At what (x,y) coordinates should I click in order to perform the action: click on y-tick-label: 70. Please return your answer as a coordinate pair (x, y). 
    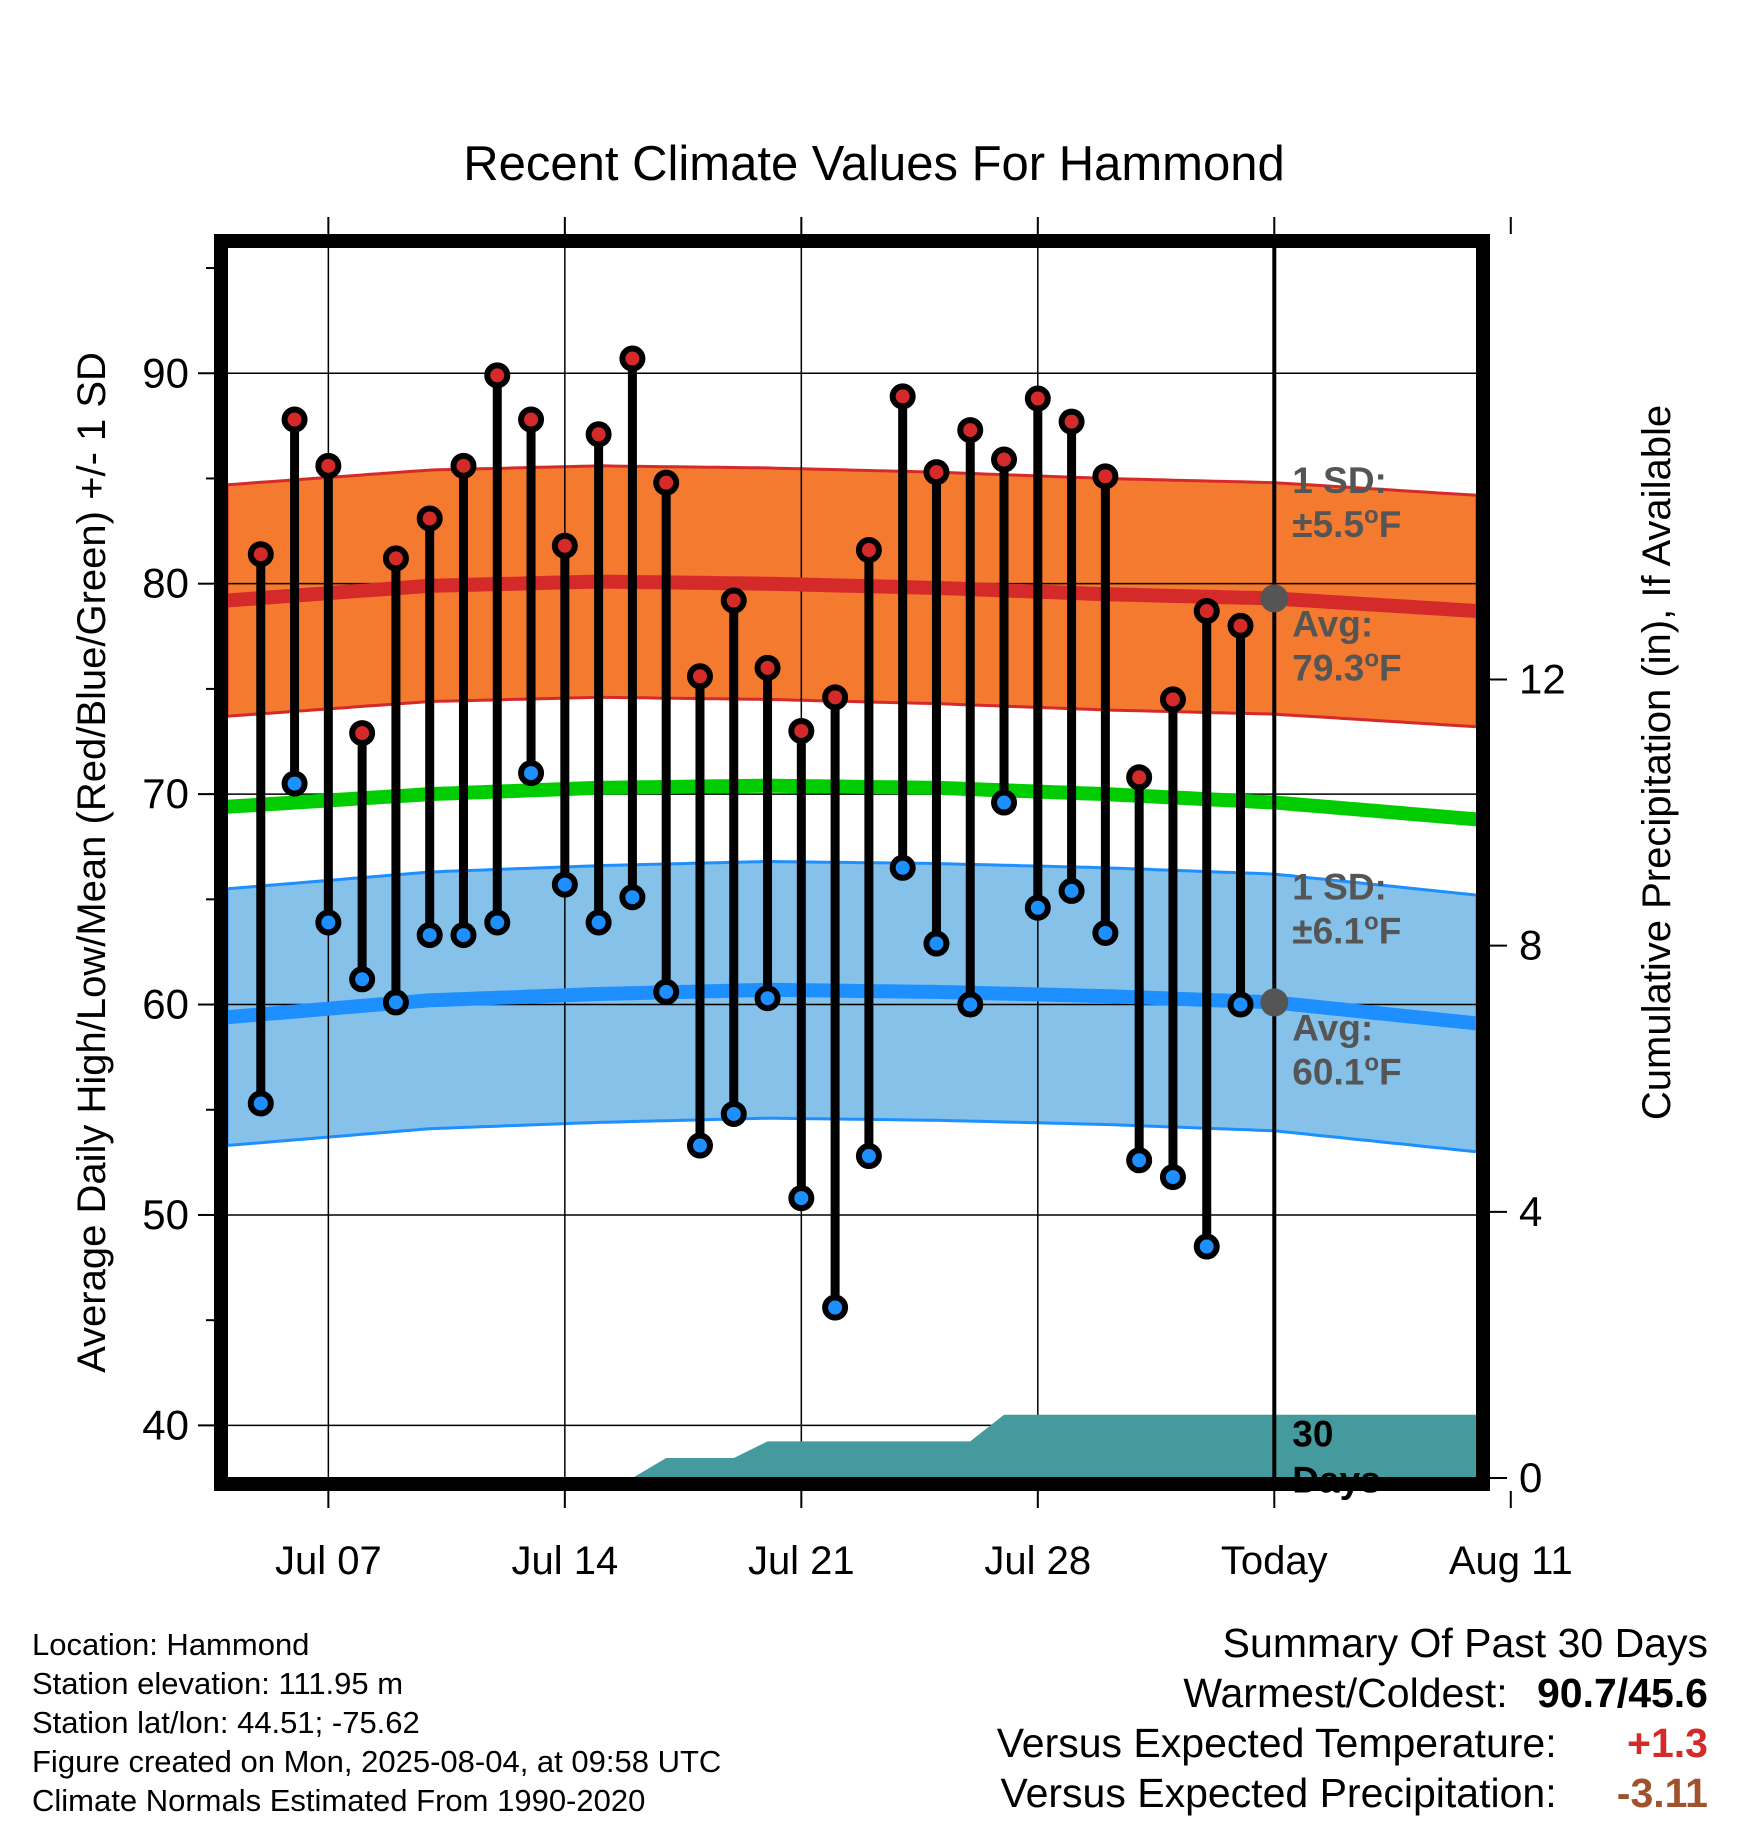
    Looking at the image, I should click on (165, 793).